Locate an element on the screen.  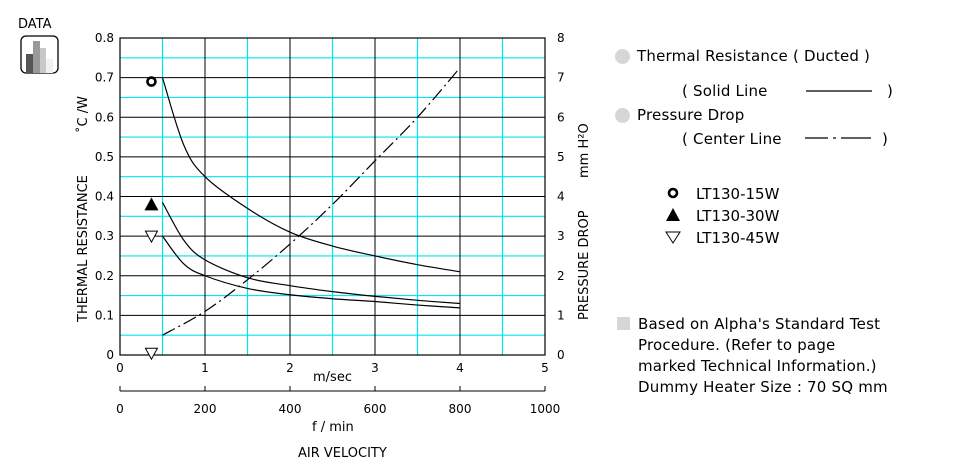
x-tick-label: 1 is located at coordinates (205, 368).